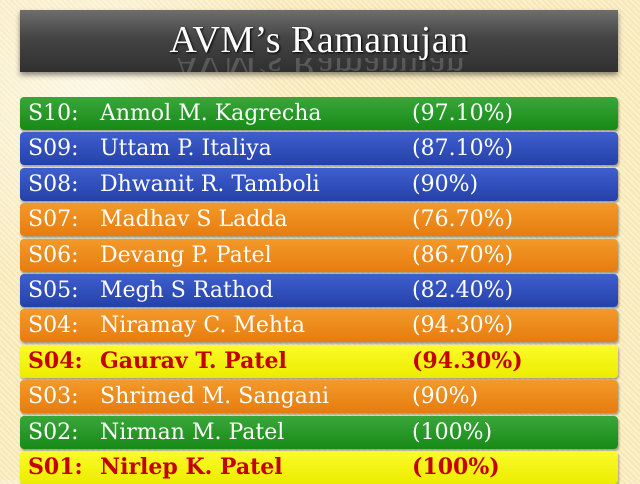  Describe the element at coordinates (53, 113) in the screenshot. I see `student-code: S10:` at that location.